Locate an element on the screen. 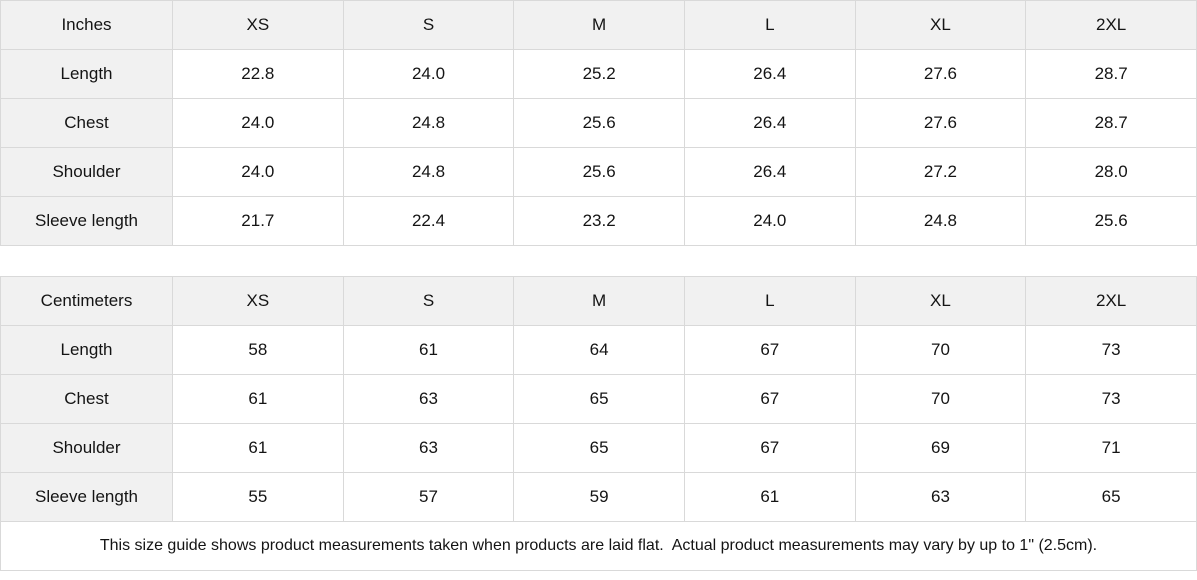 The image size is (1197, 580). inches-header-row: Inches XS S M L XL 2XL is located at coordinates (598, 25).